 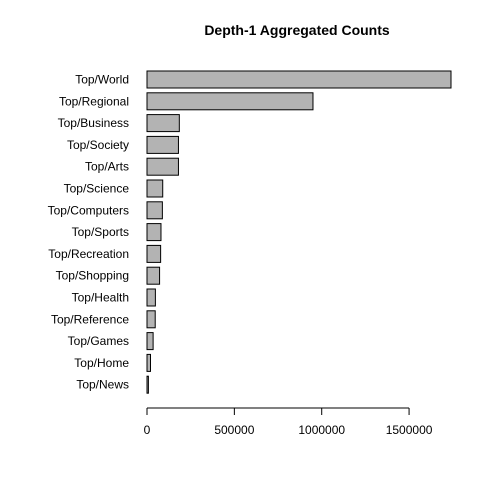 What do you see at coordinates (98, 341) in the screenshot?
I see `category-label: Top/Games` at bounding box center [98, 341].